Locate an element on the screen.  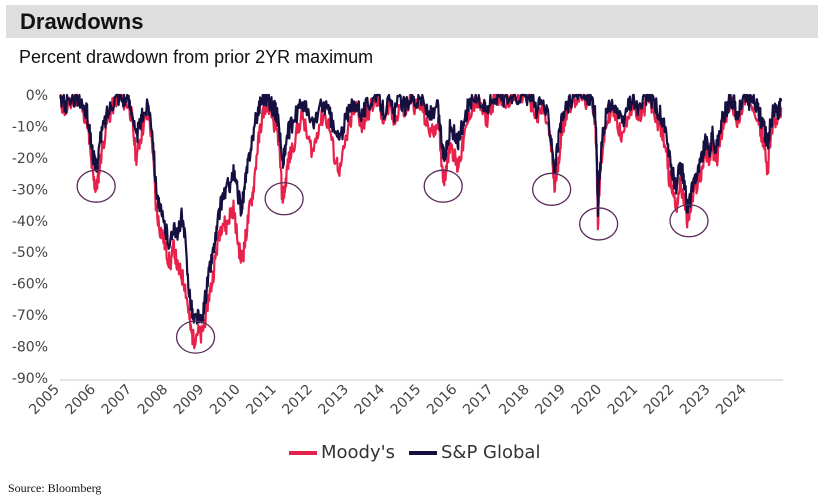
y-tick-label: -70% is located at coordinates (30, 316).